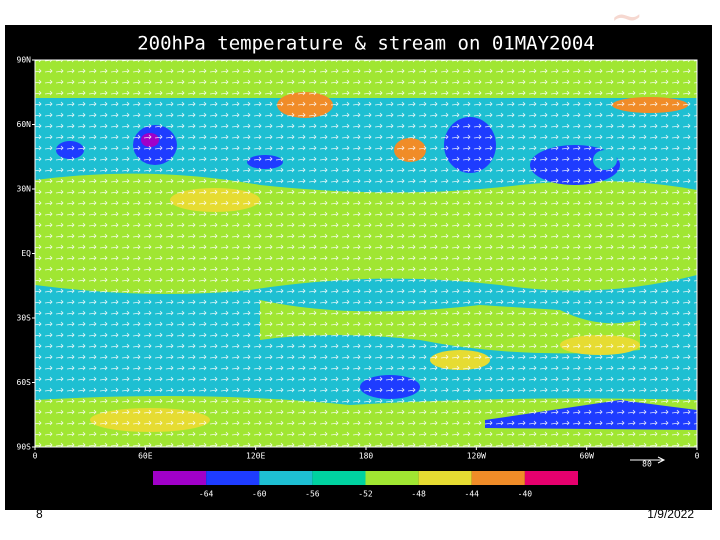 The image size is (720, 540). What do you see at coordinates (255, 456) in the screenshot?
I see `x-tick-label: 120E` at bounding box center [255, 456].